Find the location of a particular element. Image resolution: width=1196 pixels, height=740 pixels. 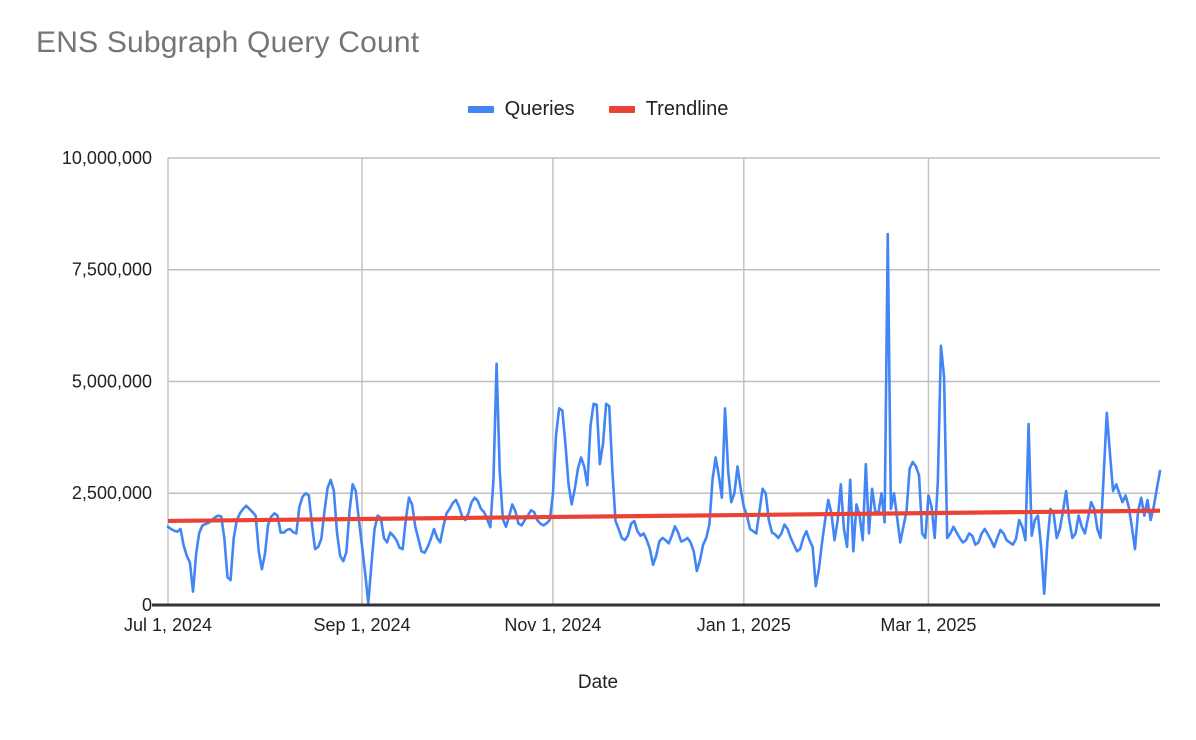

x-tick-label: Sep 1, 2024 is located at coordinates (361, 625).